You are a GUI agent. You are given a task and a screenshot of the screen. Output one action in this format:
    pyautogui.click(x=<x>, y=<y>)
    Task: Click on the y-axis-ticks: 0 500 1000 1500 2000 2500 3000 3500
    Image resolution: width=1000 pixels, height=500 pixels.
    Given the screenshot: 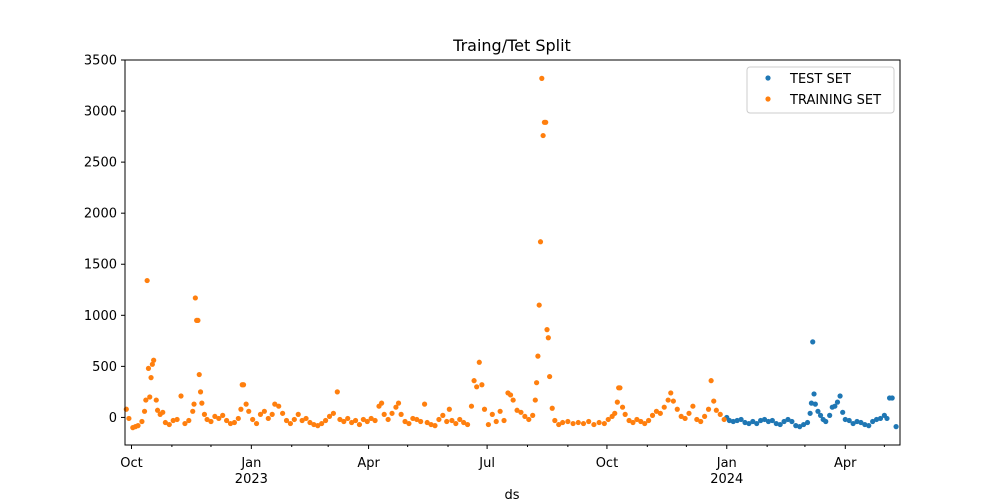 What is the action you would take?
    pyautogui.click(x=104, y=240)
    